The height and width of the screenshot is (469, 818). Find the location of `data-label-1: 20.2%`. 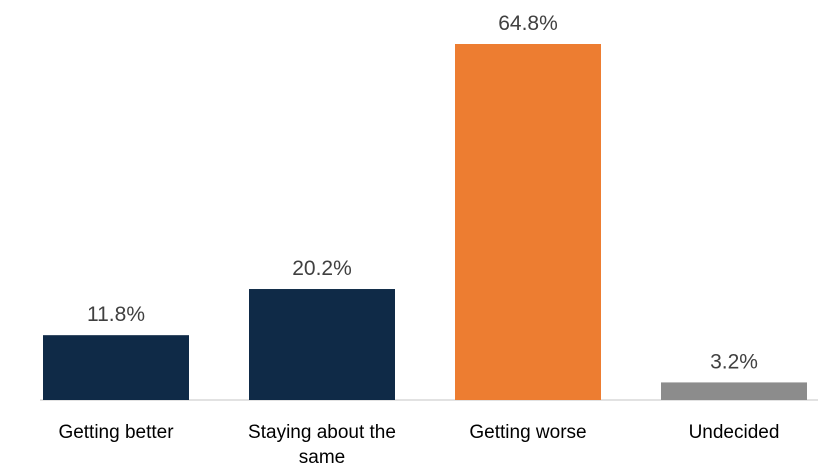

data-label-1: 20.2% is located at coordinates (322, 268).